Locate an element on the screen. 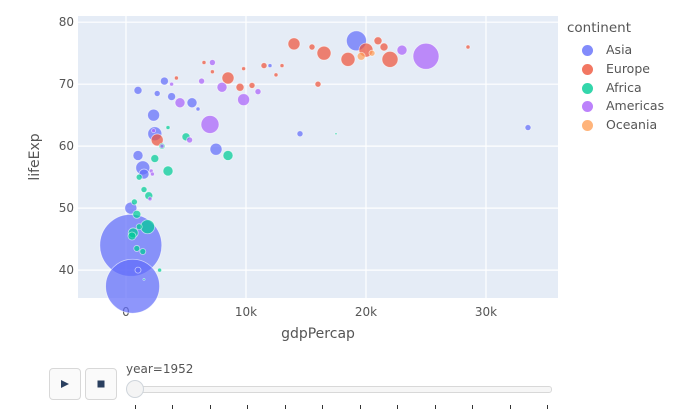 The width and height of the screenshot is (680, 409). stop-button is located at coordinates (101, 384).